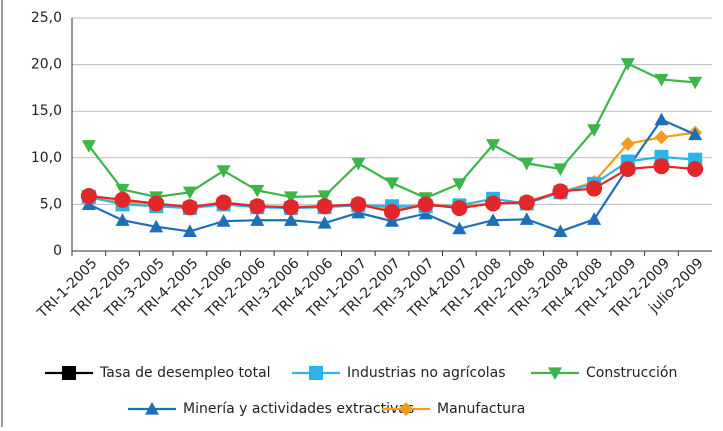 Image resolution: width=723 pixels, height=431 pixels. I want to click on y-tick-label: 0, so click(57, 251).